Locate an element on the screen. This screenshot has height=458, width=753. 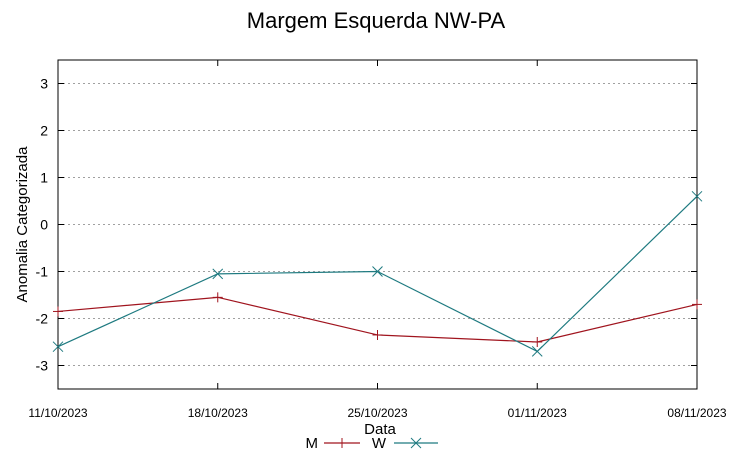
chart-title: Margem Esquerda NW-PA is located at coordinates (376, 20).